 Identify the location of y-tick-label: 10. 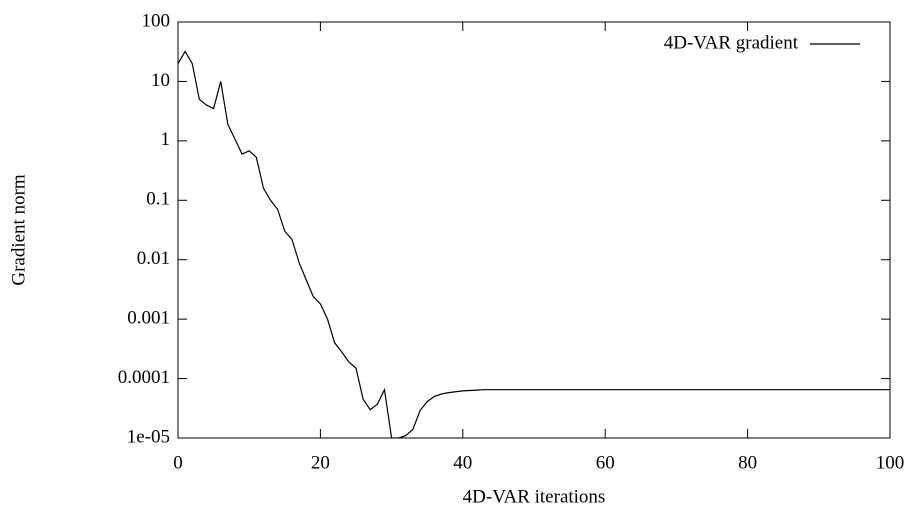
(160, 80).